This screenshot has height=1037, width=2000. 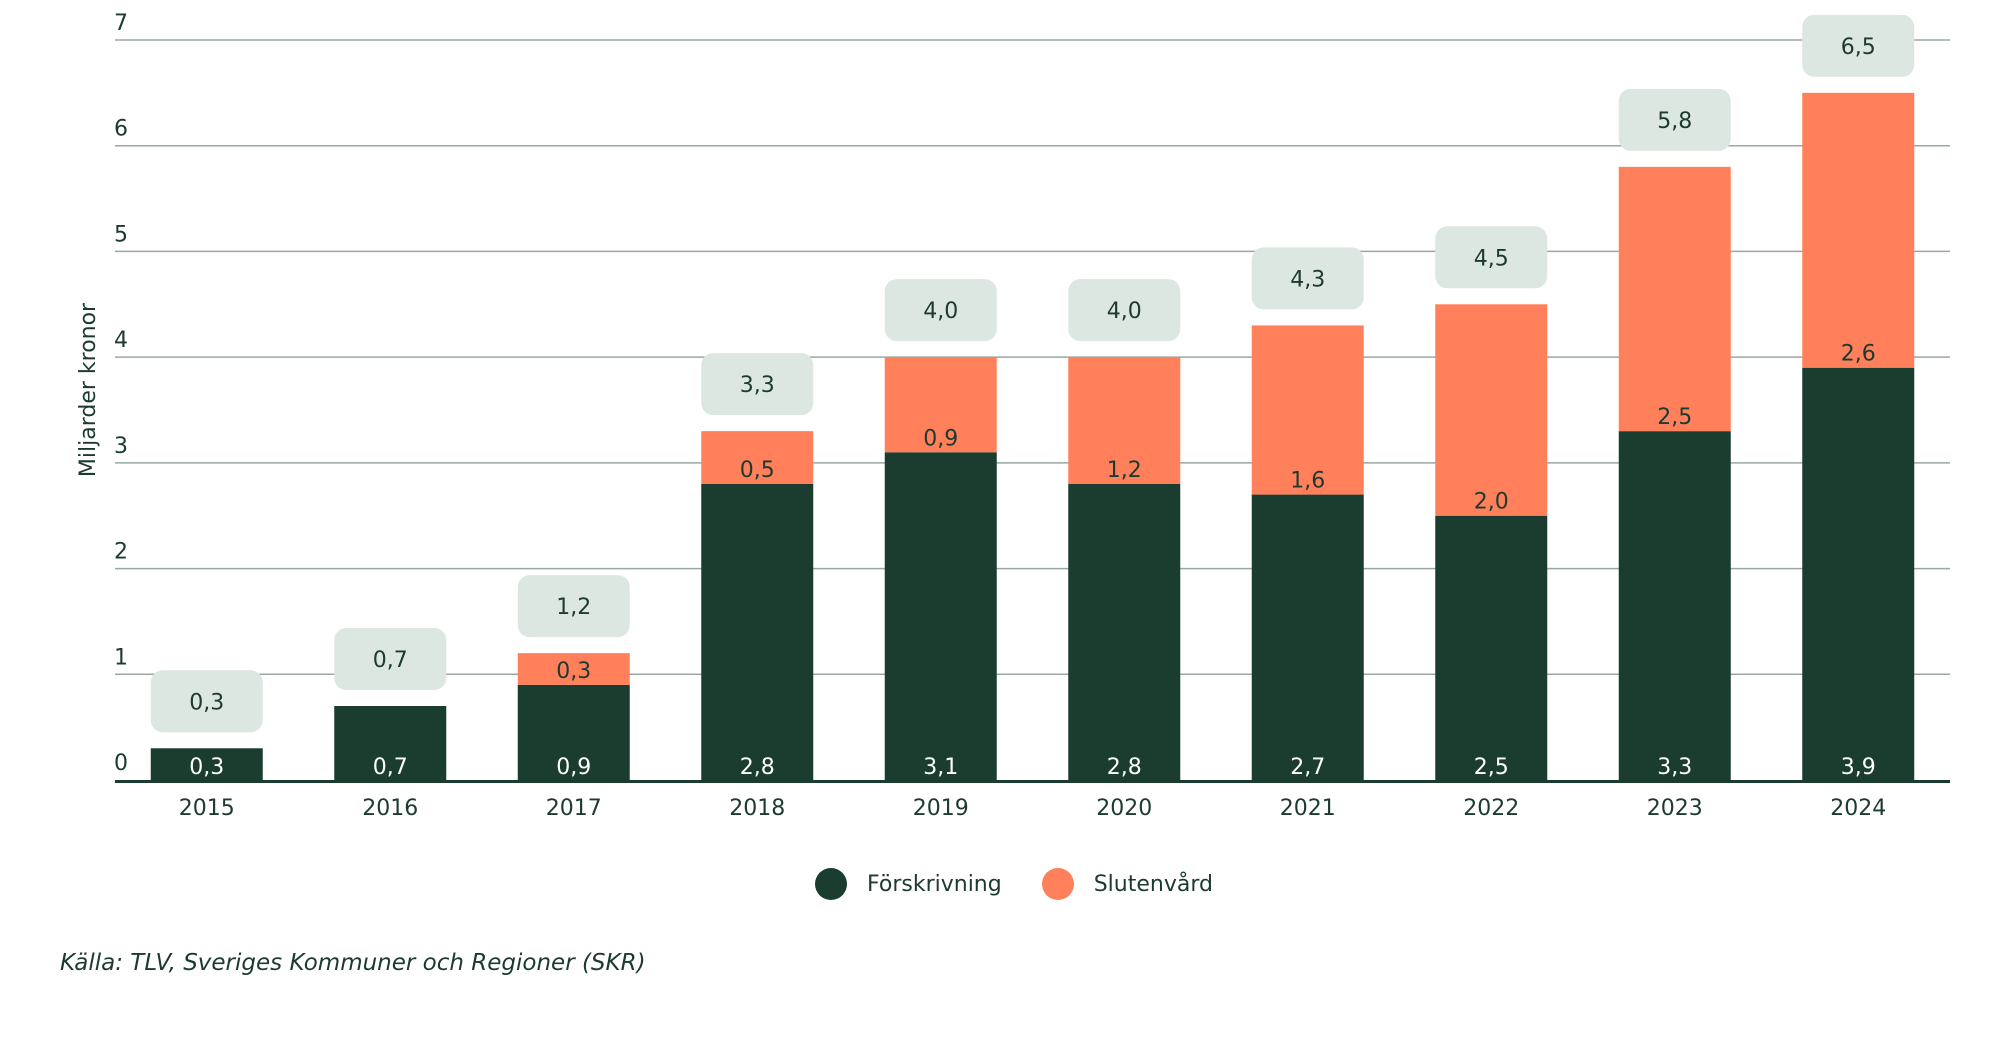 I want to click on legend-item-slutenvard: Slutenvård, so click(x=1127, y=884).